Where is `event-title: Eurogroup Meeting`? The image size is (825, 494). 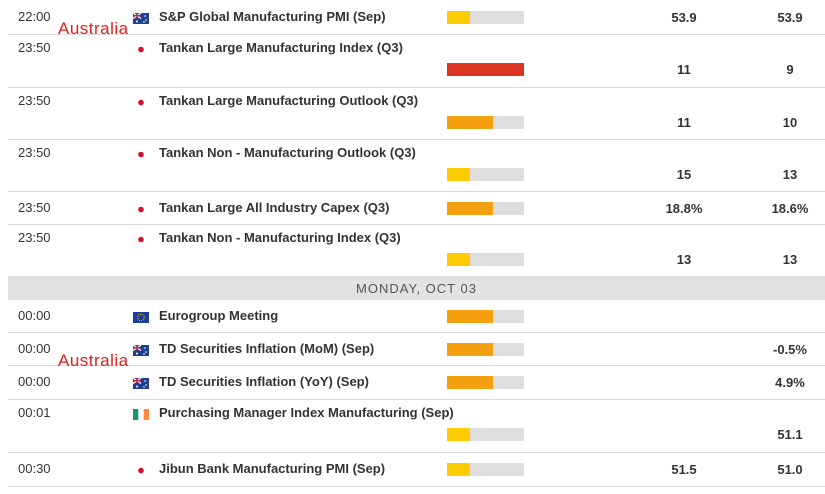
event-title: Eurogroup Meeting is located at coordinates (219, 315).